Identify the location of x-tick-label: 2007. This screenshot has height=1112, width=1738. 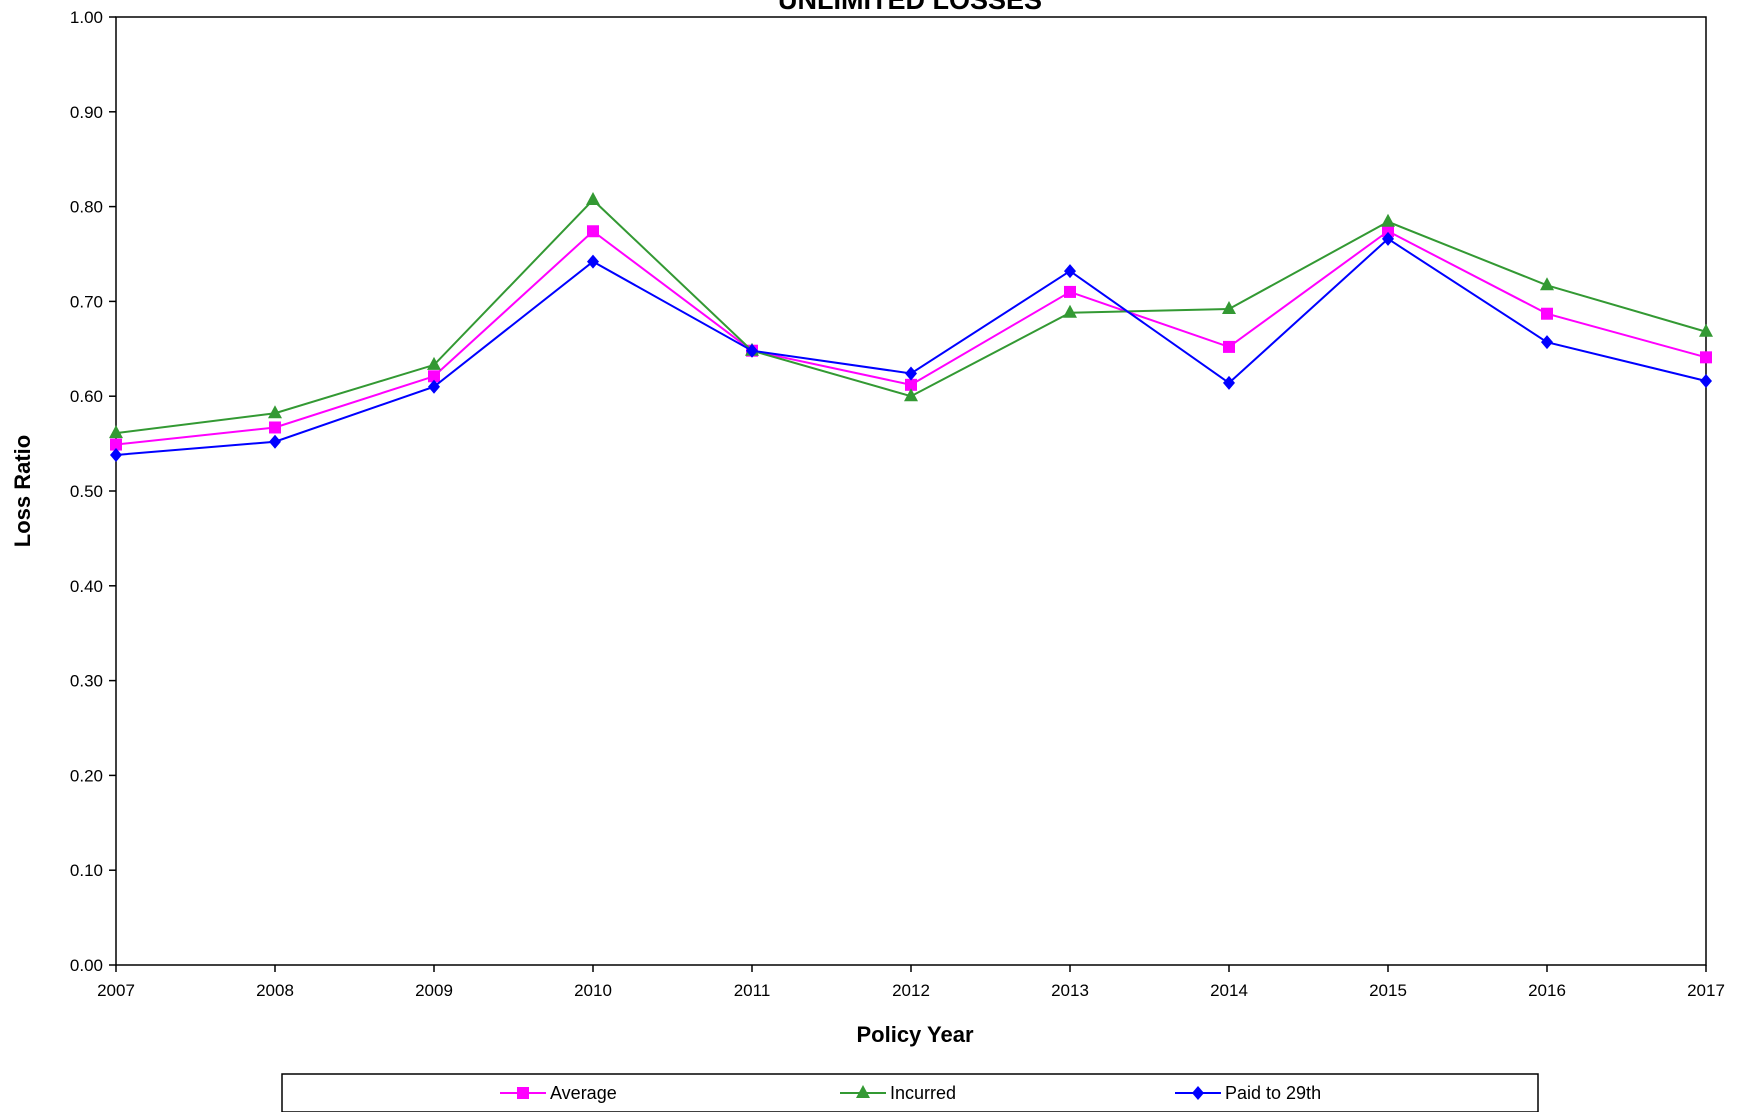
(116, 990).